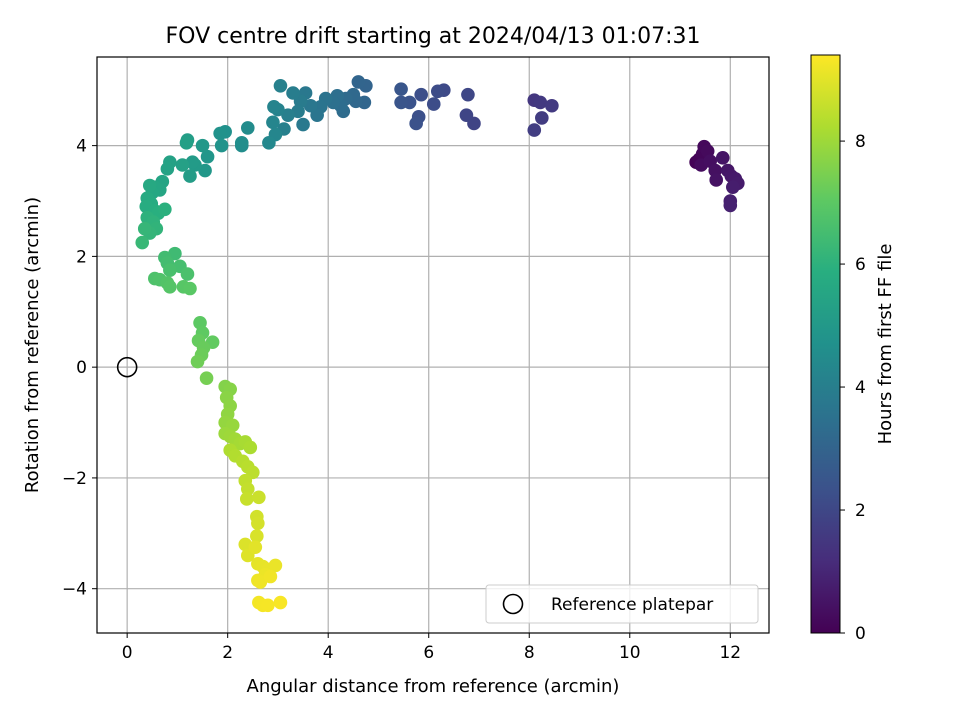 Image resolution: width=960 pixels, height=720 pixels. What do you see at coordinates (127, 653) in the screenshot?
I see `x-tick-label: 0` at bounding box center [127, 653].